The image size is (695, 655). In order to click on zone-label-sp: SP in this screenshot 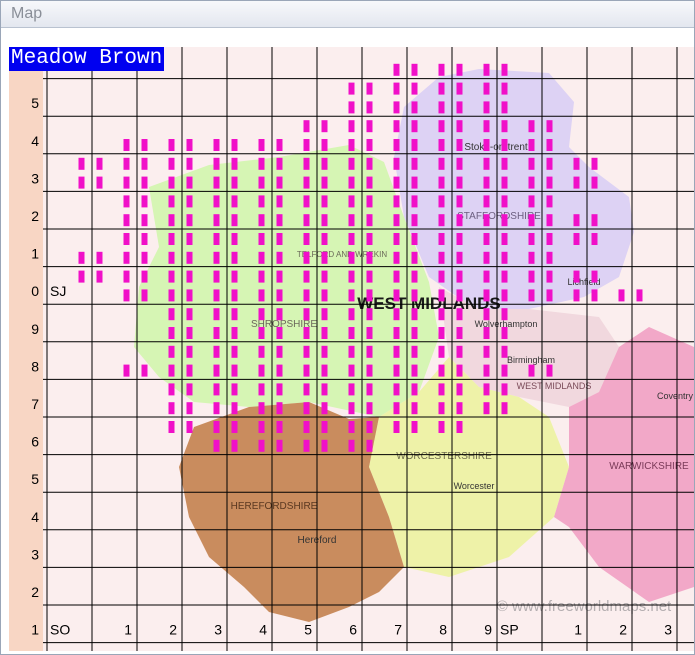, I will do `click(509, 630)`.